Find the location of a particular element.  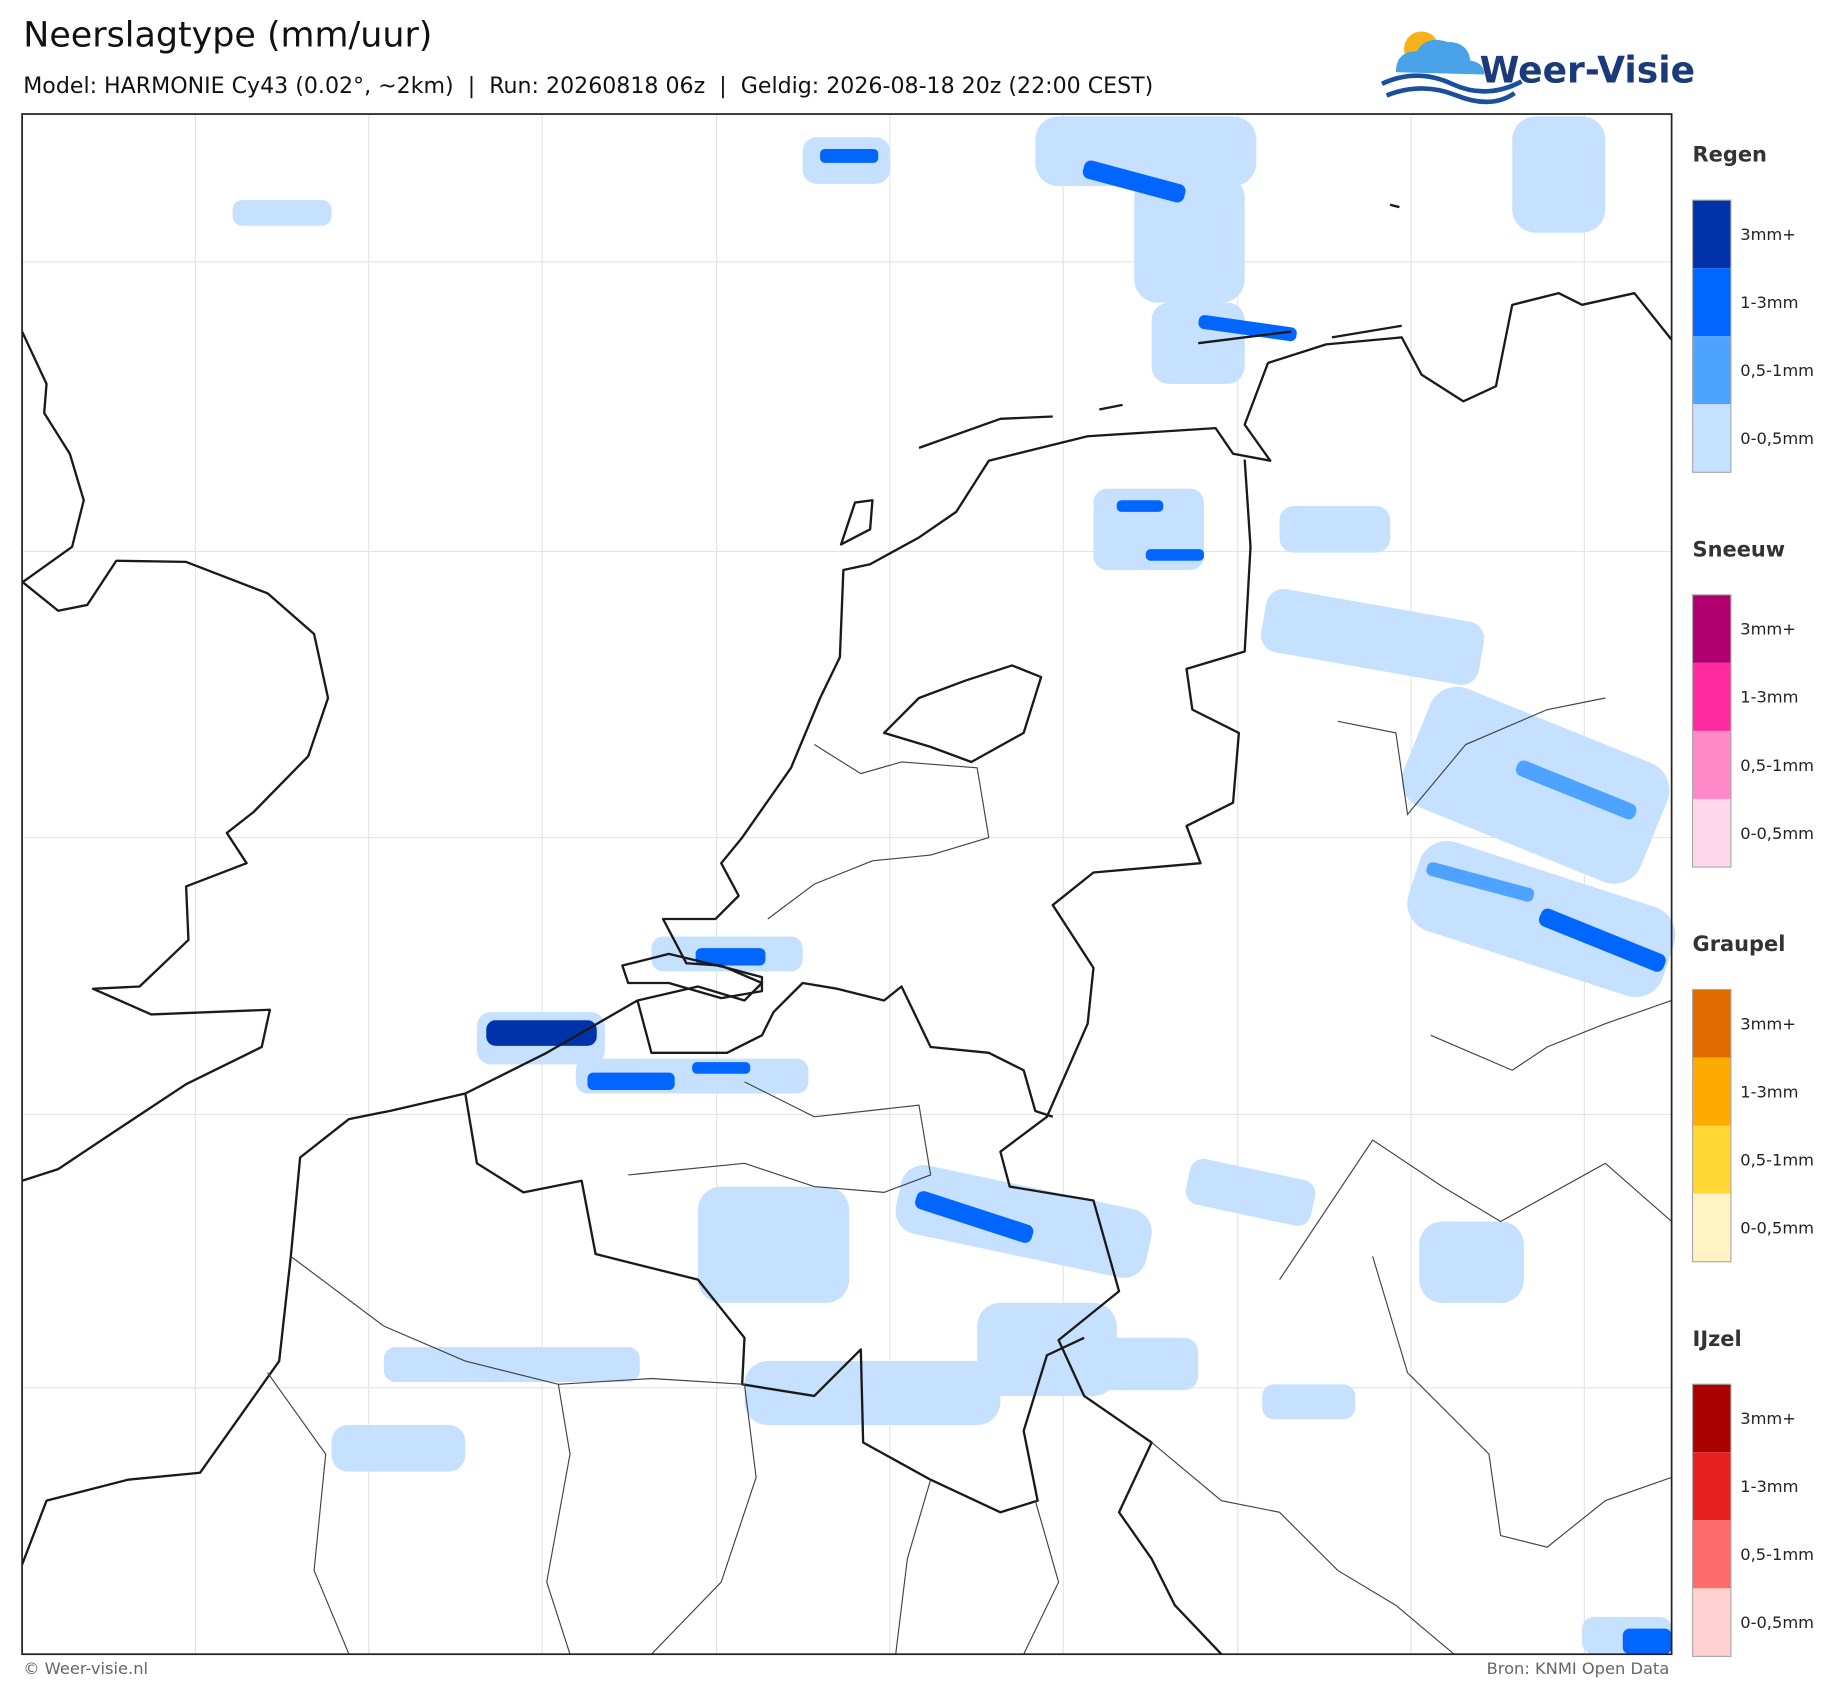

logo: Weer-Visie is located at coordinates (1537, 68).